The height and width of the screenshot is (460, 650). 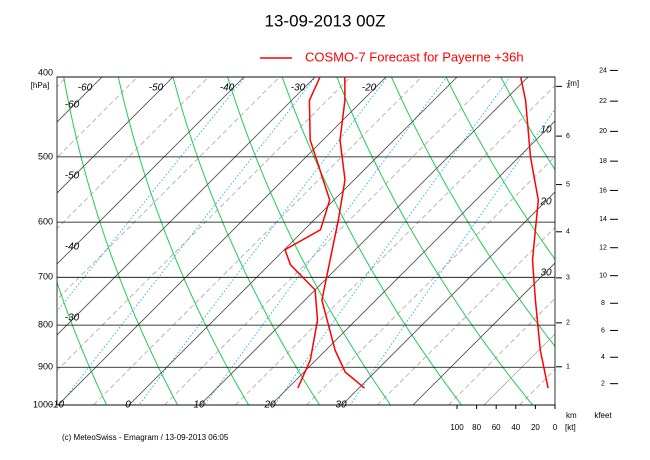 What do you see at coordinates (603, 248) in the screenshot?
I see `kfeet-tick-label: 12` at bounding box center [603, 248].